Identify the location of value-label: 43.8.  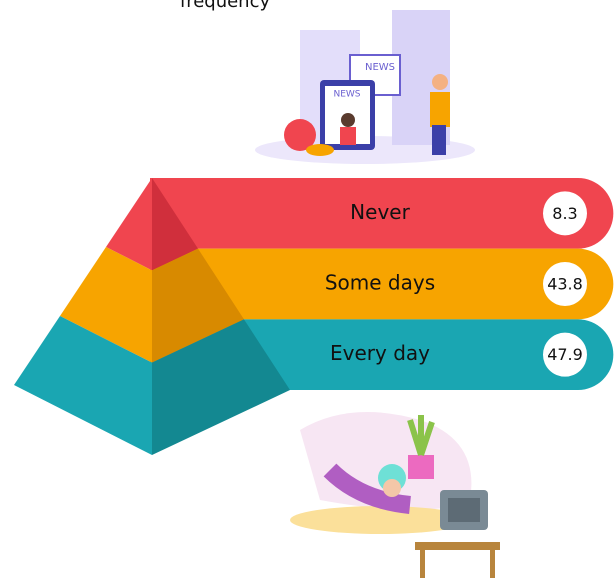
(565, 284).